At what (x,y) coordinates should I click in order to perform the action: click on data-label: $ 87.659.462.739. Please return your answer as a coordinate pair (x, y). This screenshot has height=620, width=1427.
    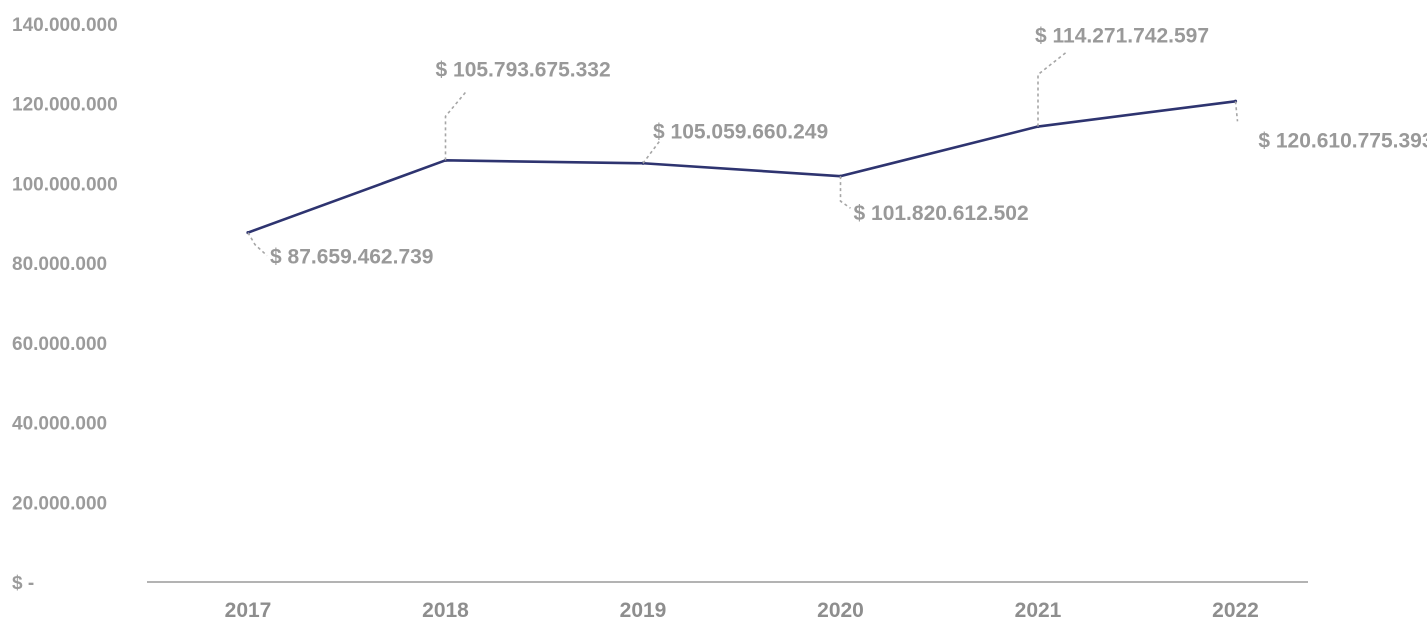
    Looking at the image, I should click on (352, 257).